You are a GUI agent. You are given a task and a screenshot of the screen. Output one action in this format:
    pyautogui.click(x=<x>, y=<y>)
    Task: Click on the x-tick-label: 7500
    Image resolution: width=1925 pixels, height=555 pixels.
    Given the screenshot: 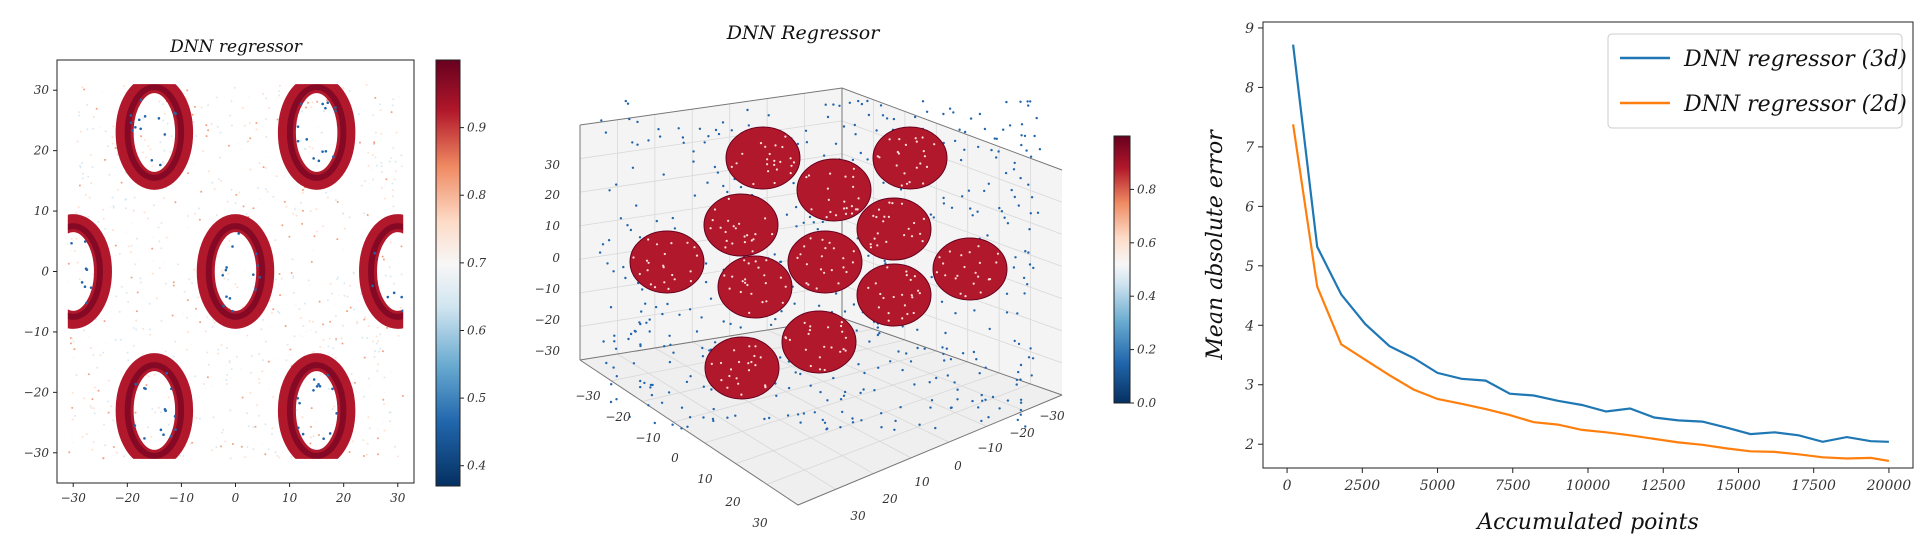 What is the action you would take?
    pyautogui.click(x=1513, y=486)
    